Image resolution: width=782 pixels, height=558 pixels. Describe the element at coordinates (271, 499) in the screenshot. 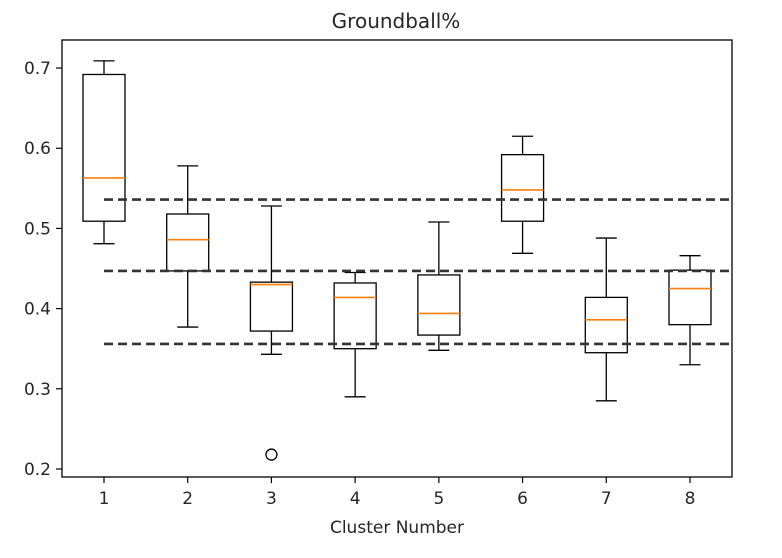

I see `x-tick-label: 3` at that location.